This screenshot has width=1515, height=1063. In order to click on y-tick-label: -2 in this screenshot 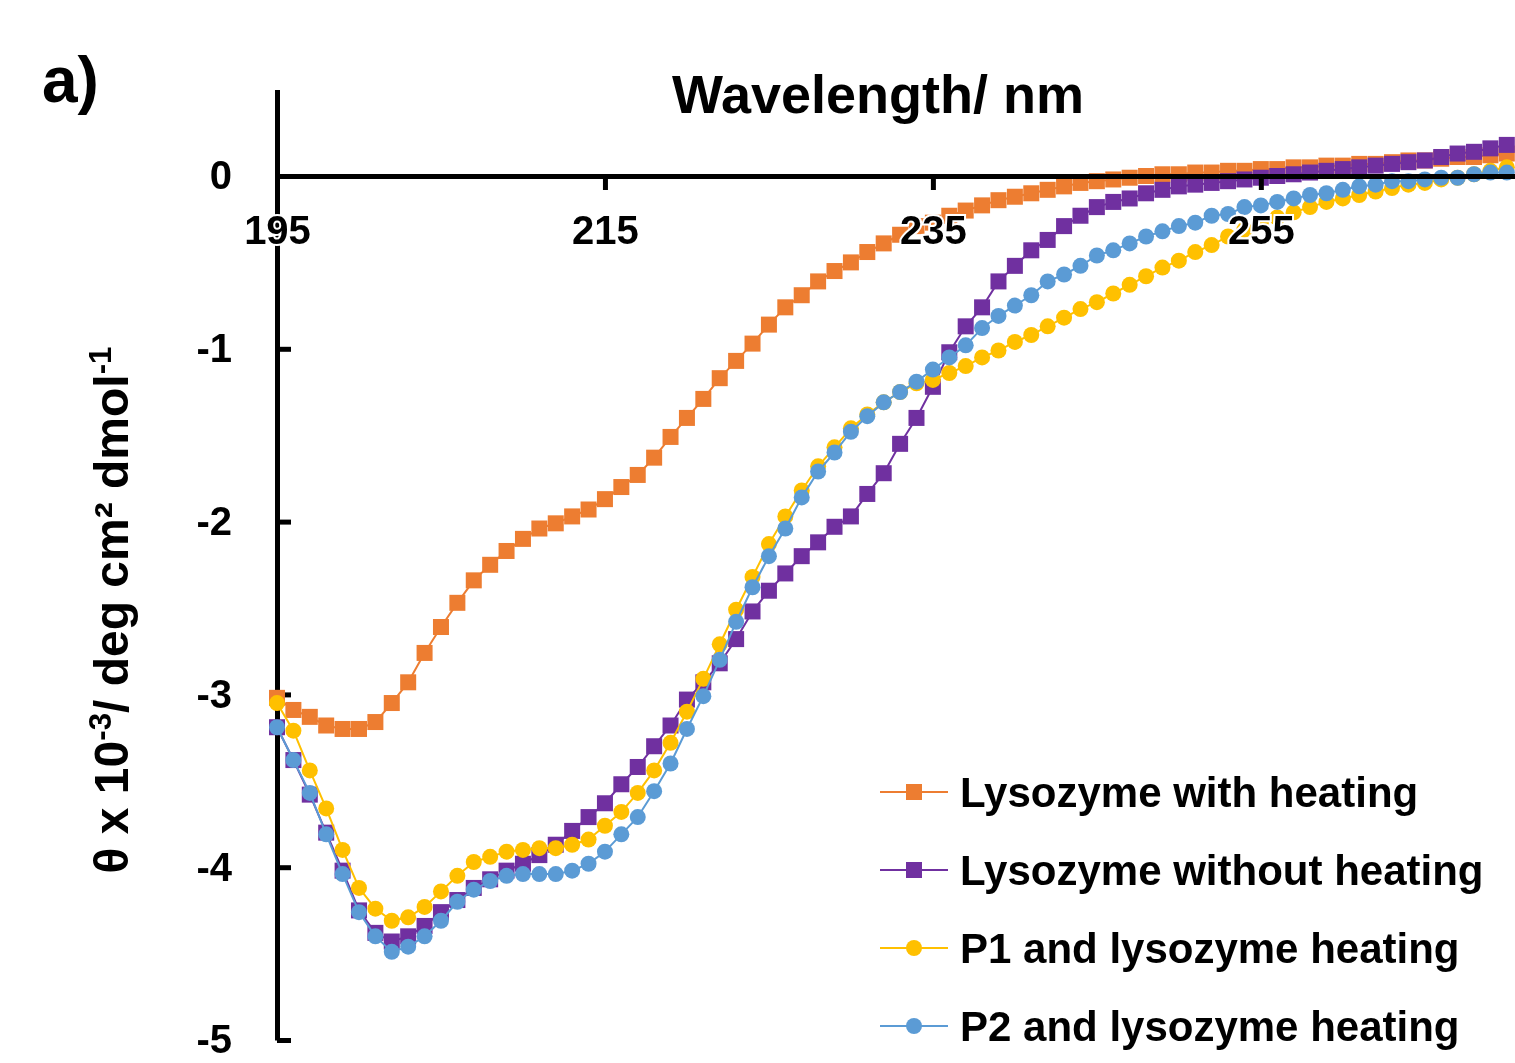, I will do `click(214, 520)`.